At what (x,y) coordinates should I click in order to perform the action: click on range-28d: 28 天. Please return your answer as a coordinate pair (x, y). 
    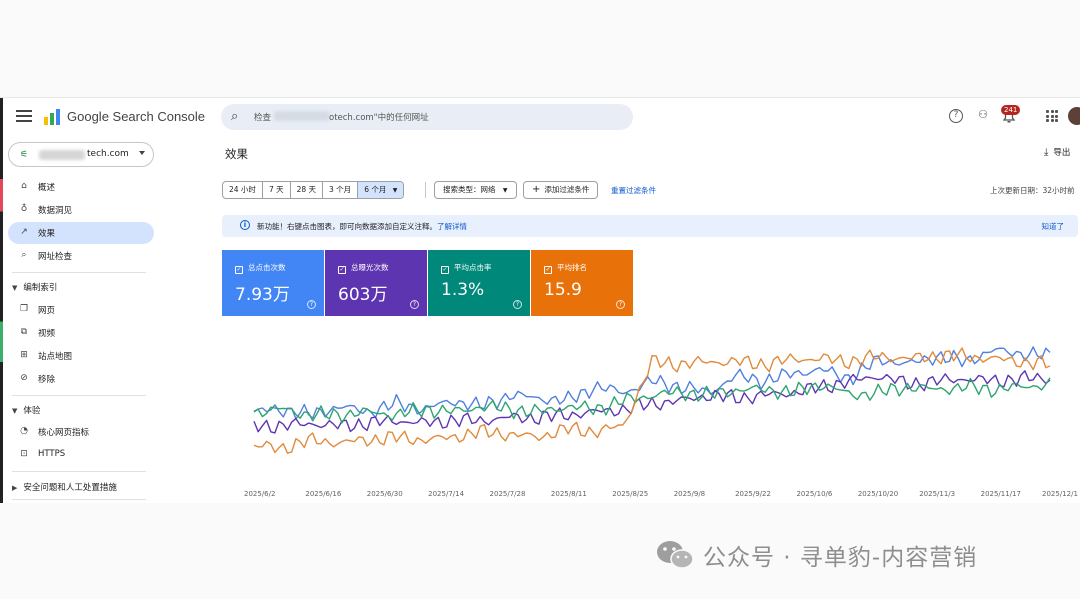
    Looking at the image, I should click on (307, 190).